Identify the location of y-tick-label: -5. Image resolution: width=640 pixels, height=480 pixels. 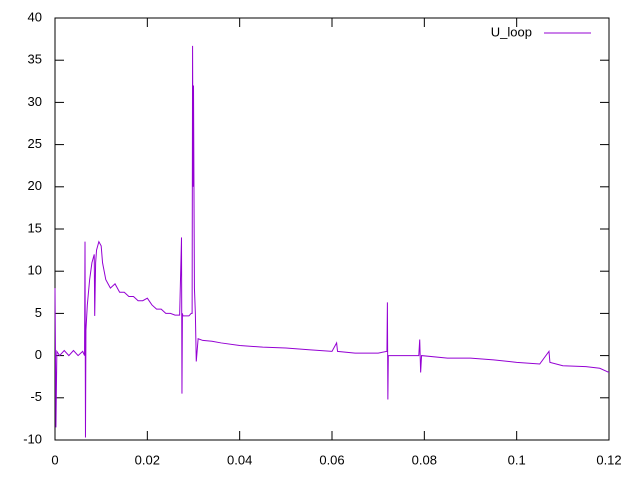
(36, 396).